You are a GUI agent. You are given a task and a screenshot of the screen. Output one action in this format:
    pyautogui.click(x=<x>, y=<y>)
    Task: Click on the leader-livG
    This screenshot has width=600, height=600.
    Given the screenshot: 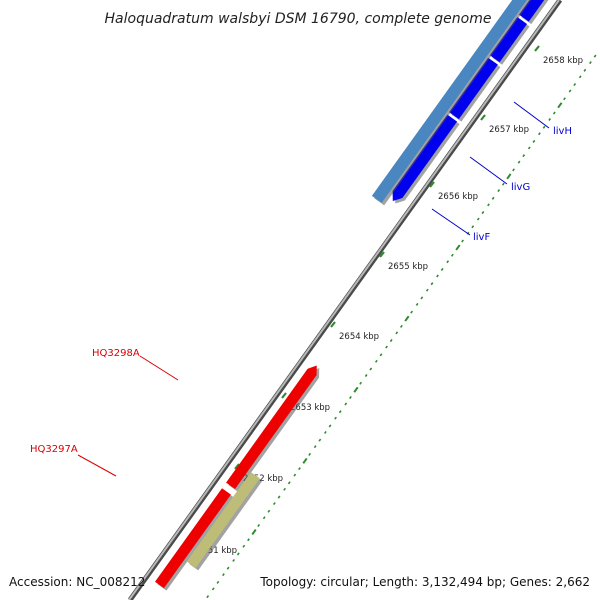 What is the action you would take?
    pyautogui.click(x=488, y=170)
    